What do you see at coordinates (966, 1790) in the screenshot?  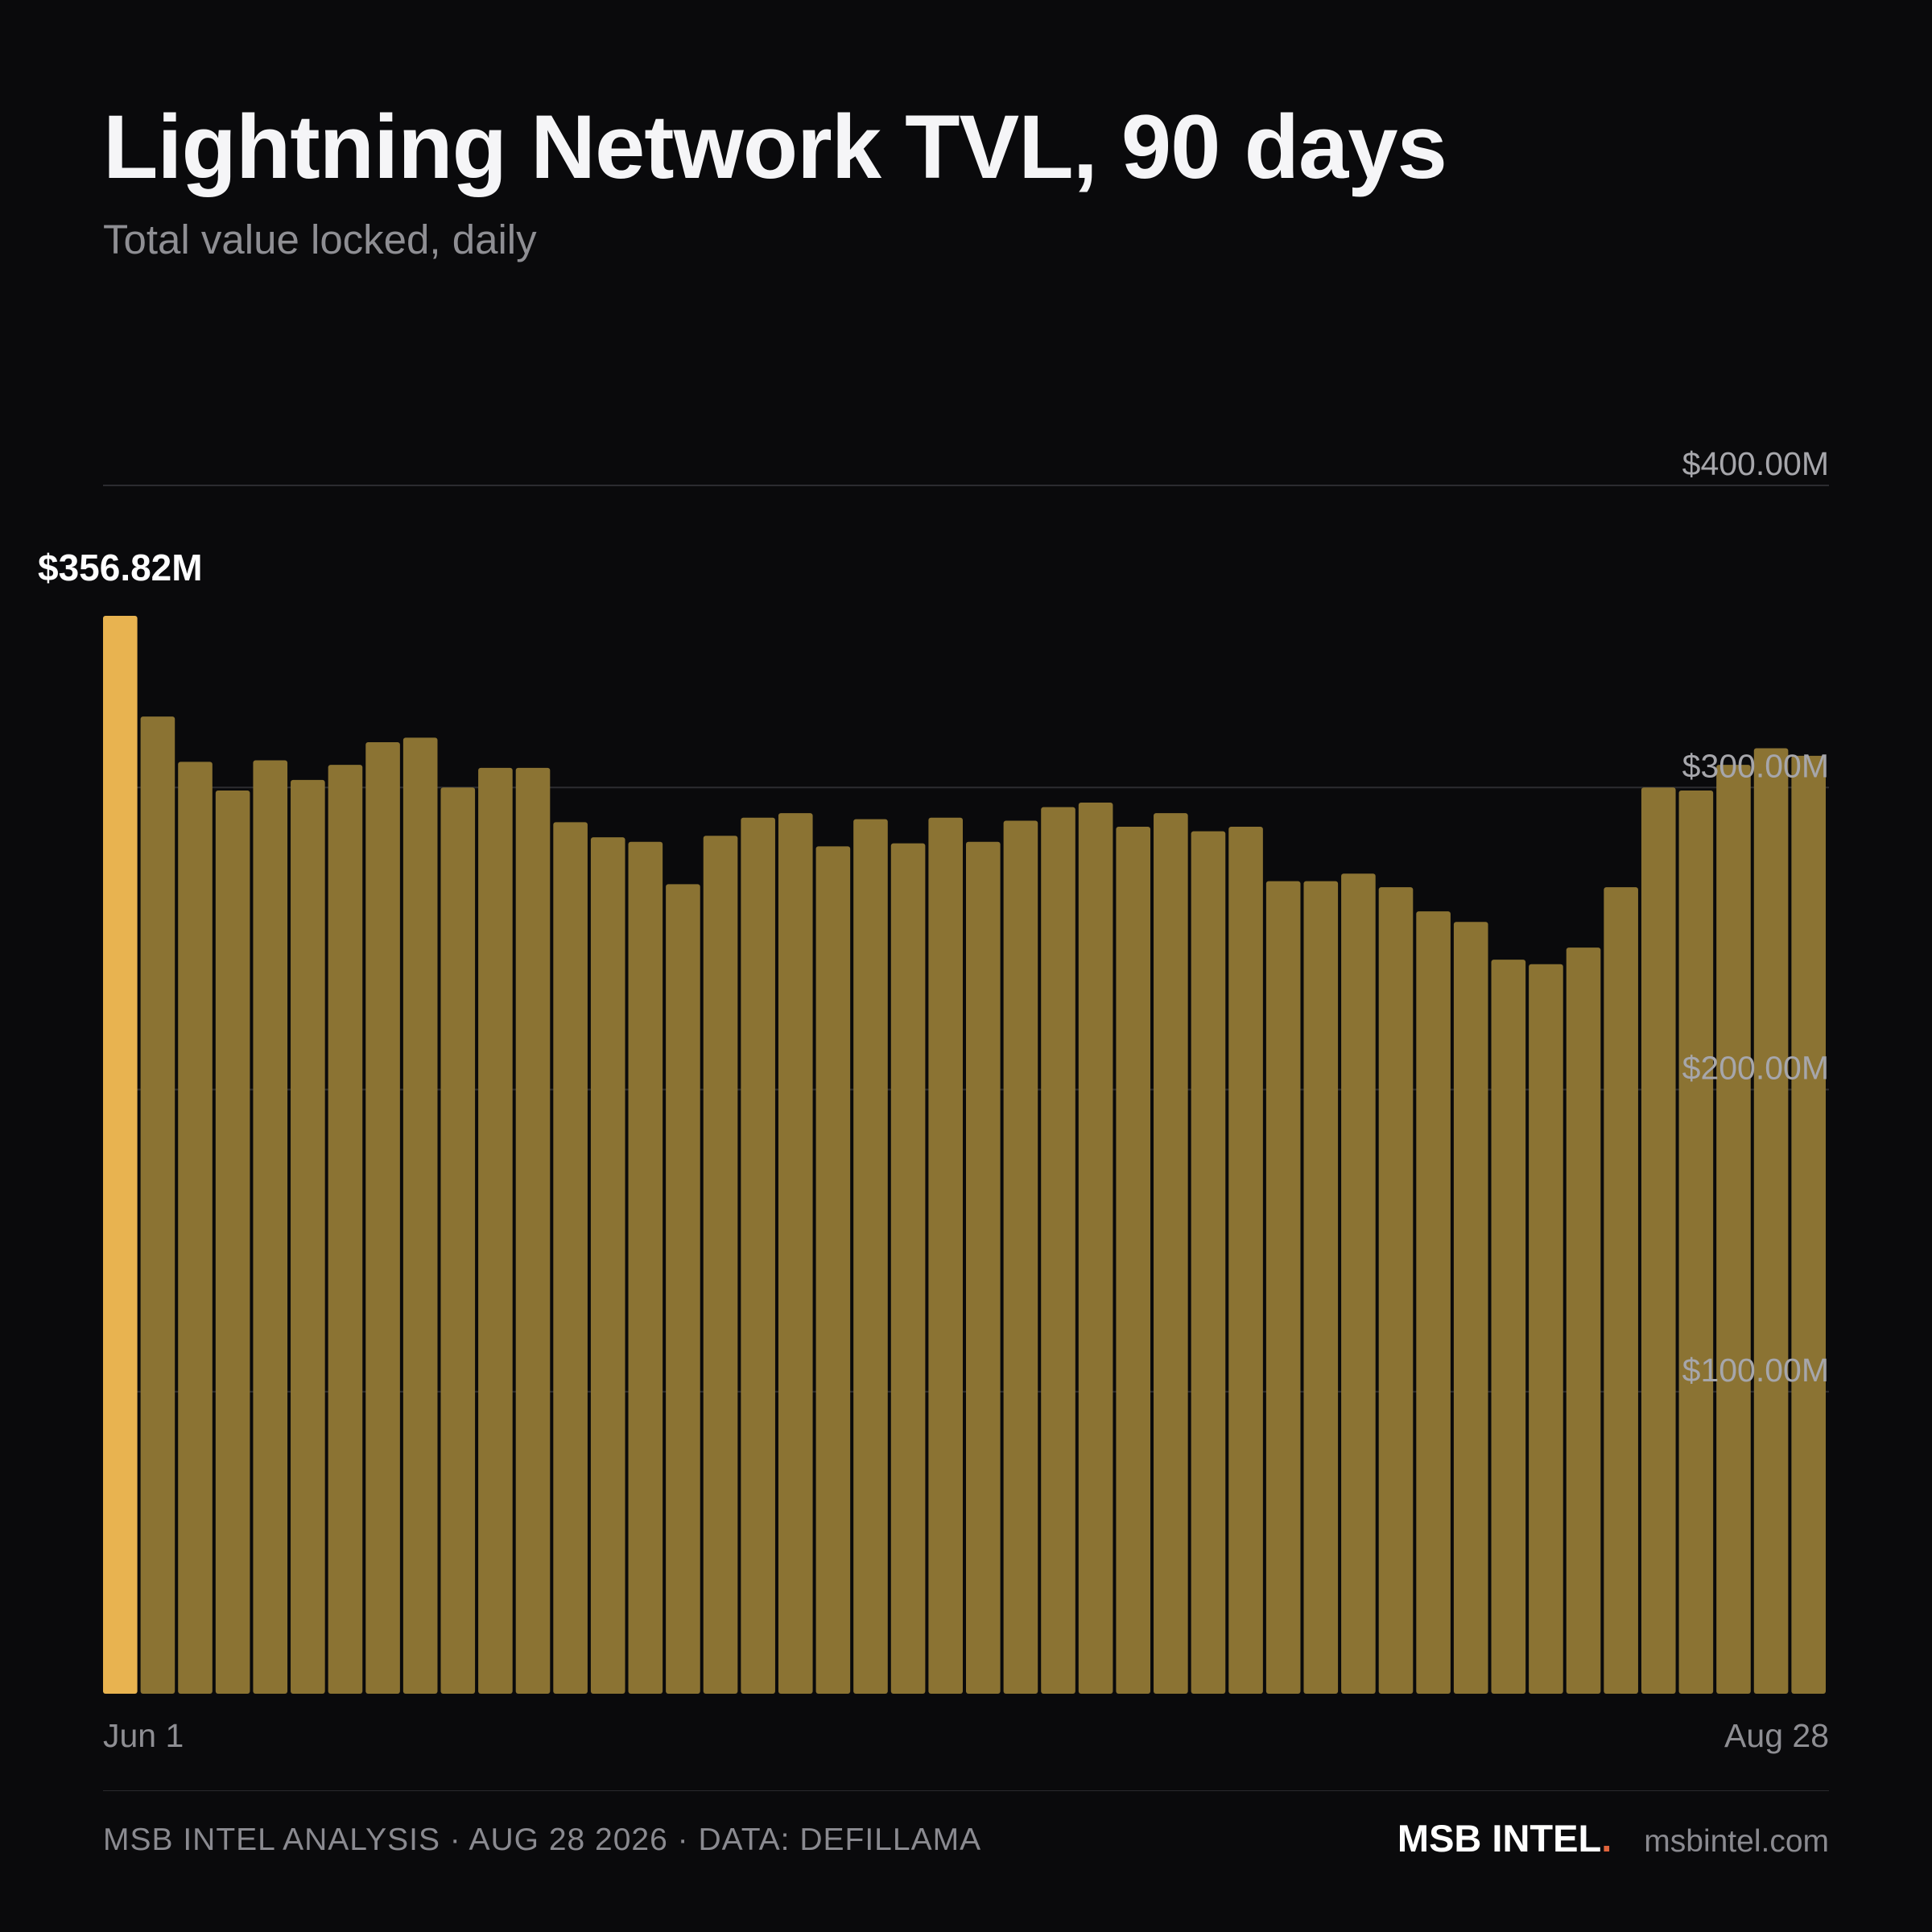 I see `footer-divider` at bounding box center [966, 1790].